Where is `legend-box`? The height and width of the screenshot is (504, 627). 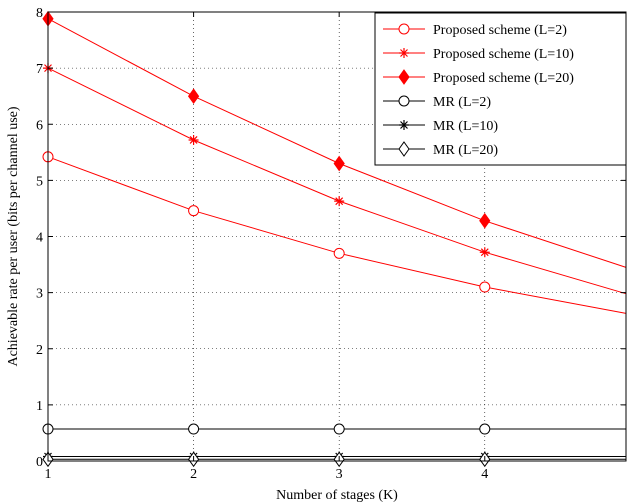 legend-box is located at coordinates (500, 89).